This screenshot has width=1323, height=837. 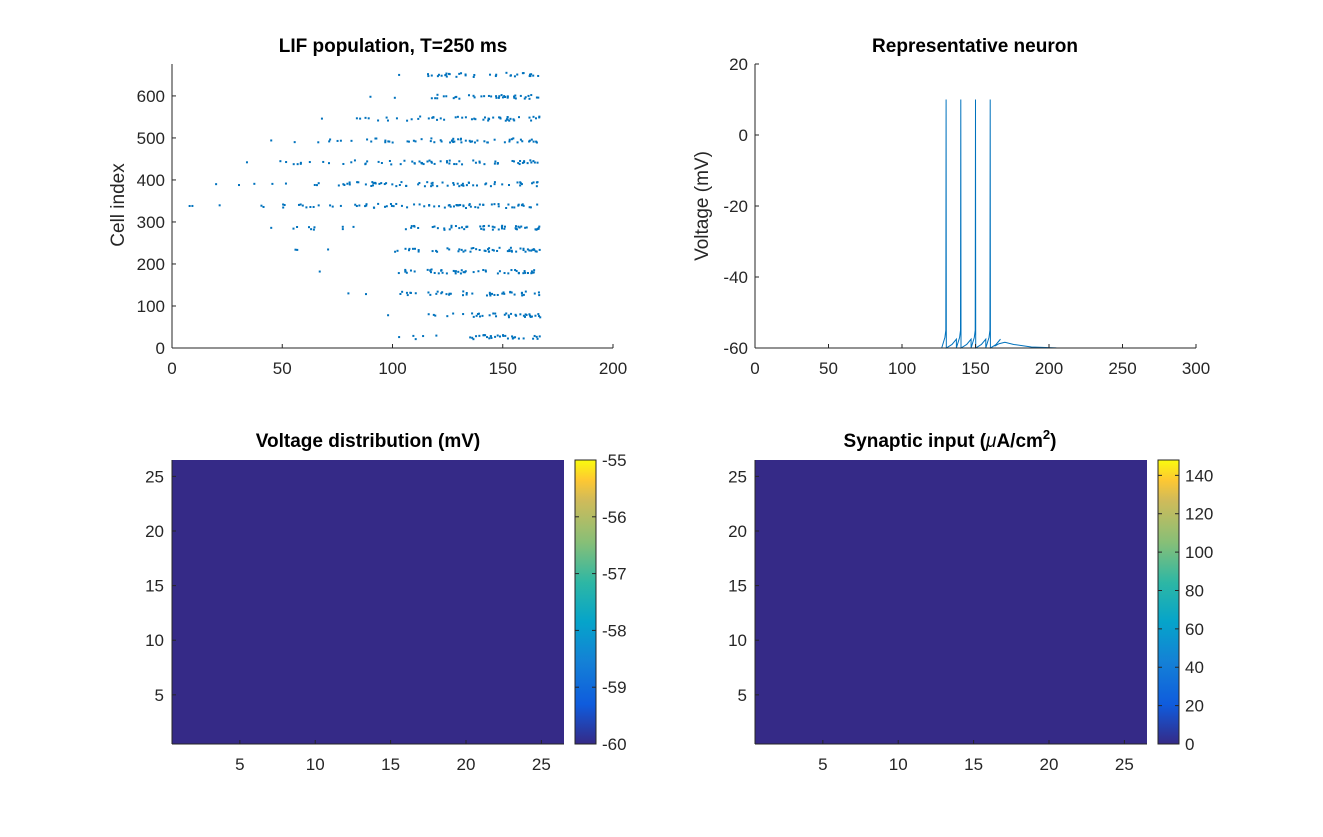 What do you see at coordinates (1196, 368) in the screenshot?
I see `trace-x-tick-label: 300` at bounding box center [1196, 368].